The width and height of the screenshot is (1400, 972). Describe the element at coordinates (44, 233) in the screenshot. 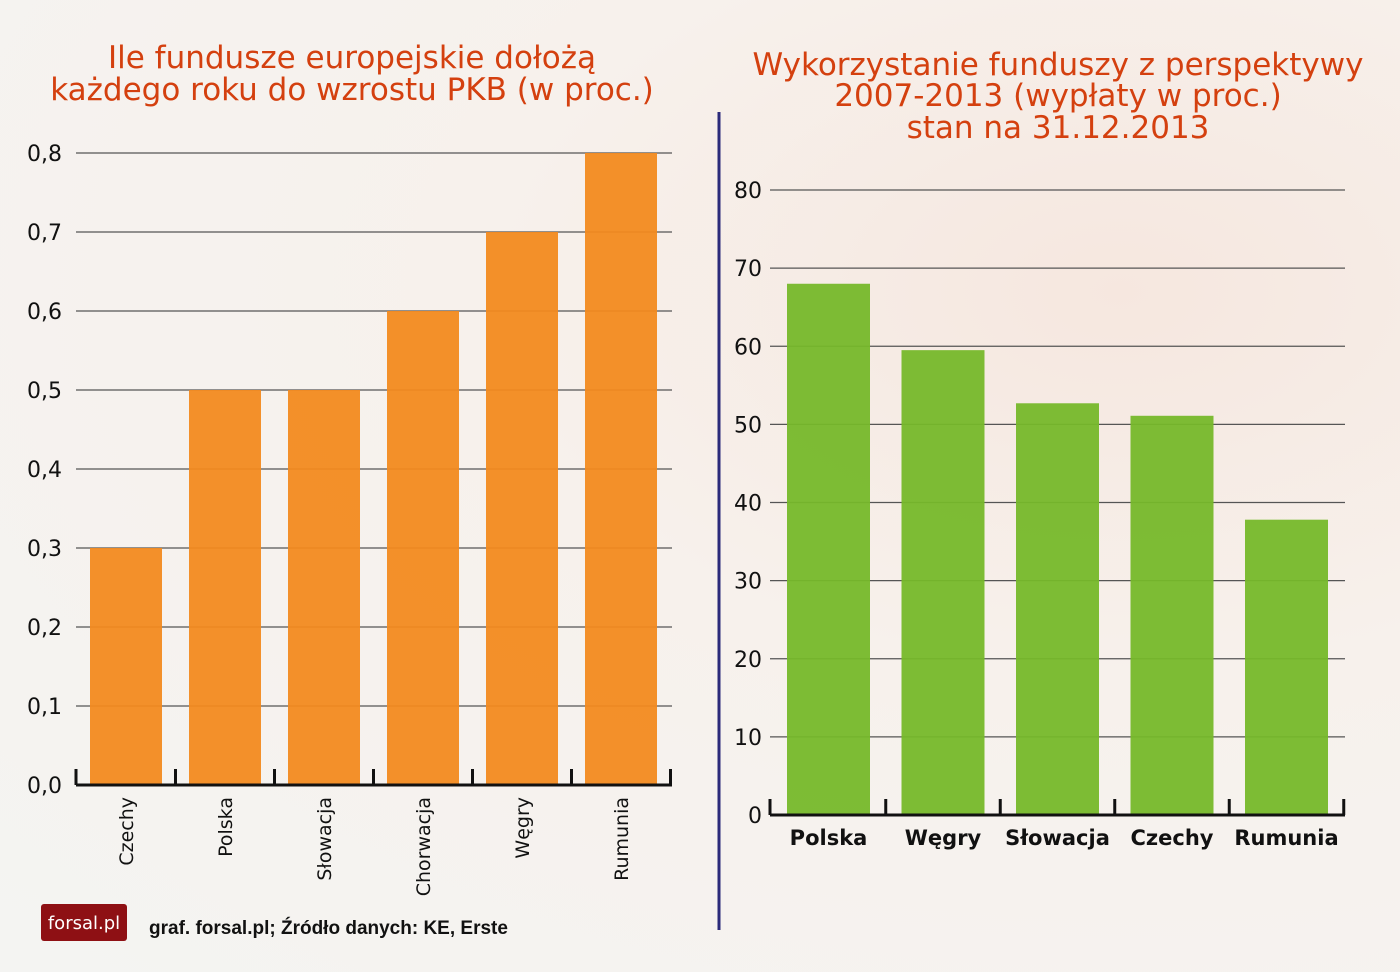

I see `y-tick-label: 0,7` at that location.